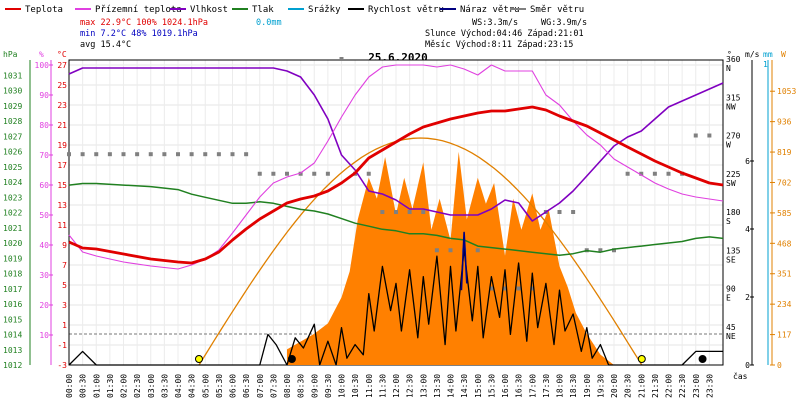 This screenshot has width=800, height=400. I want to click on tick-label: 1015, so click(12, 319).